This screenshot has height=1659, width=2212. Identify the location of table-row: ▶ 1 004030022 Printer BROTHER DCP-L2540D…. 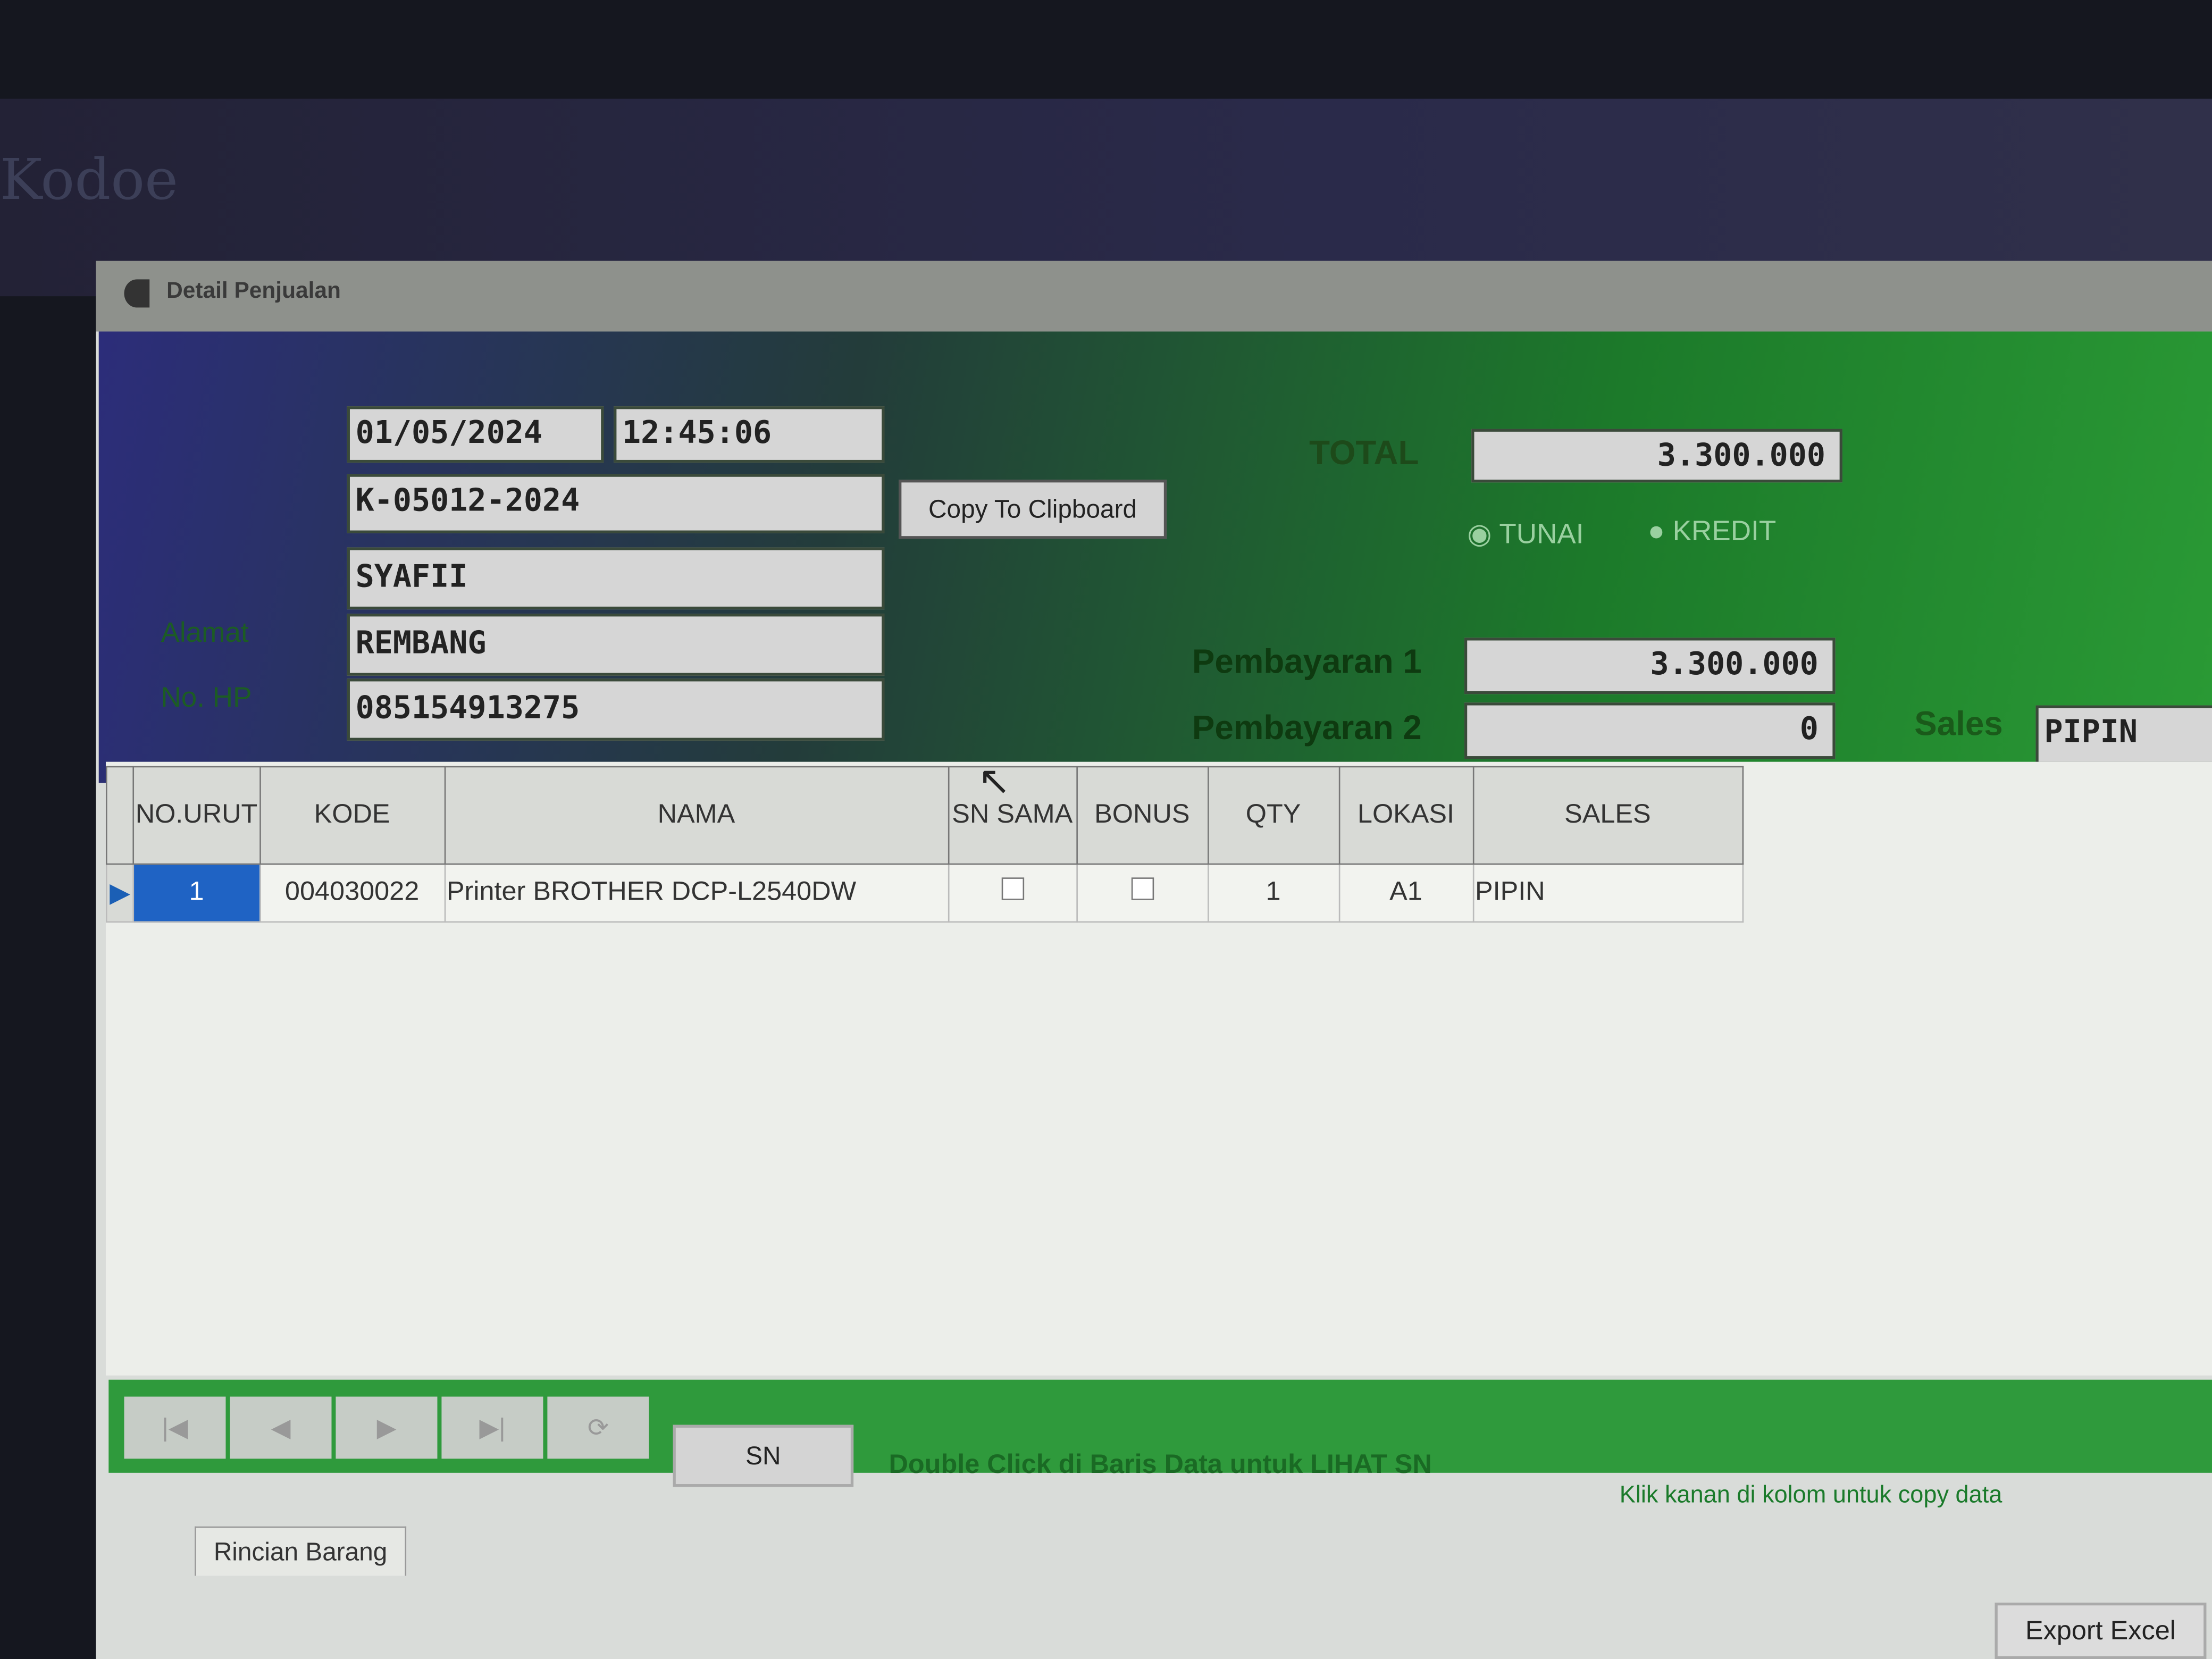
(924, 893).